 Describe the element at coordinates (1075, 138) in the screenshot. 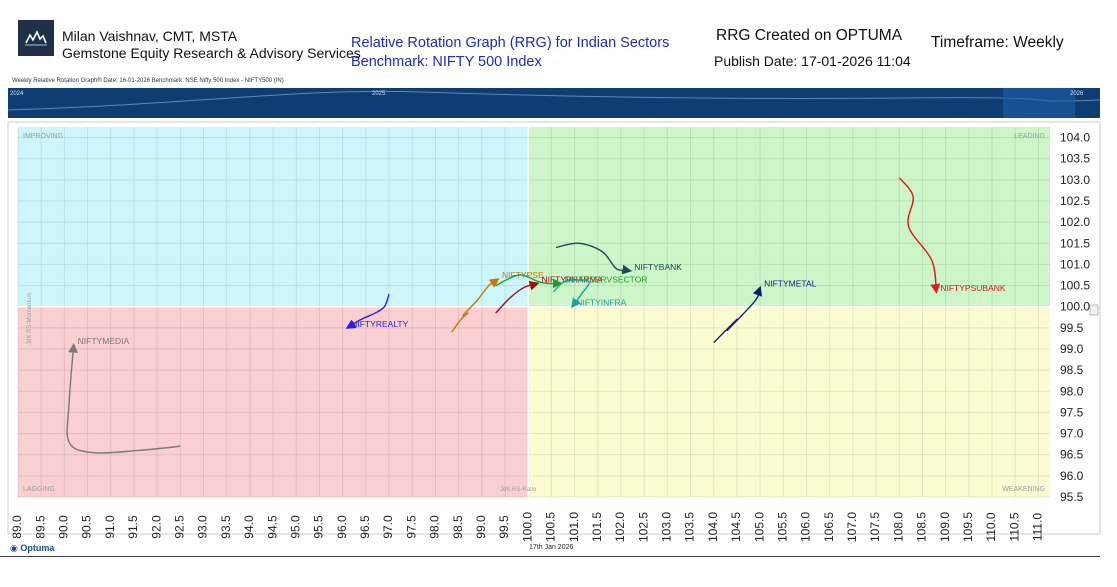

I see `y-tick-label: 104.0` at that location.